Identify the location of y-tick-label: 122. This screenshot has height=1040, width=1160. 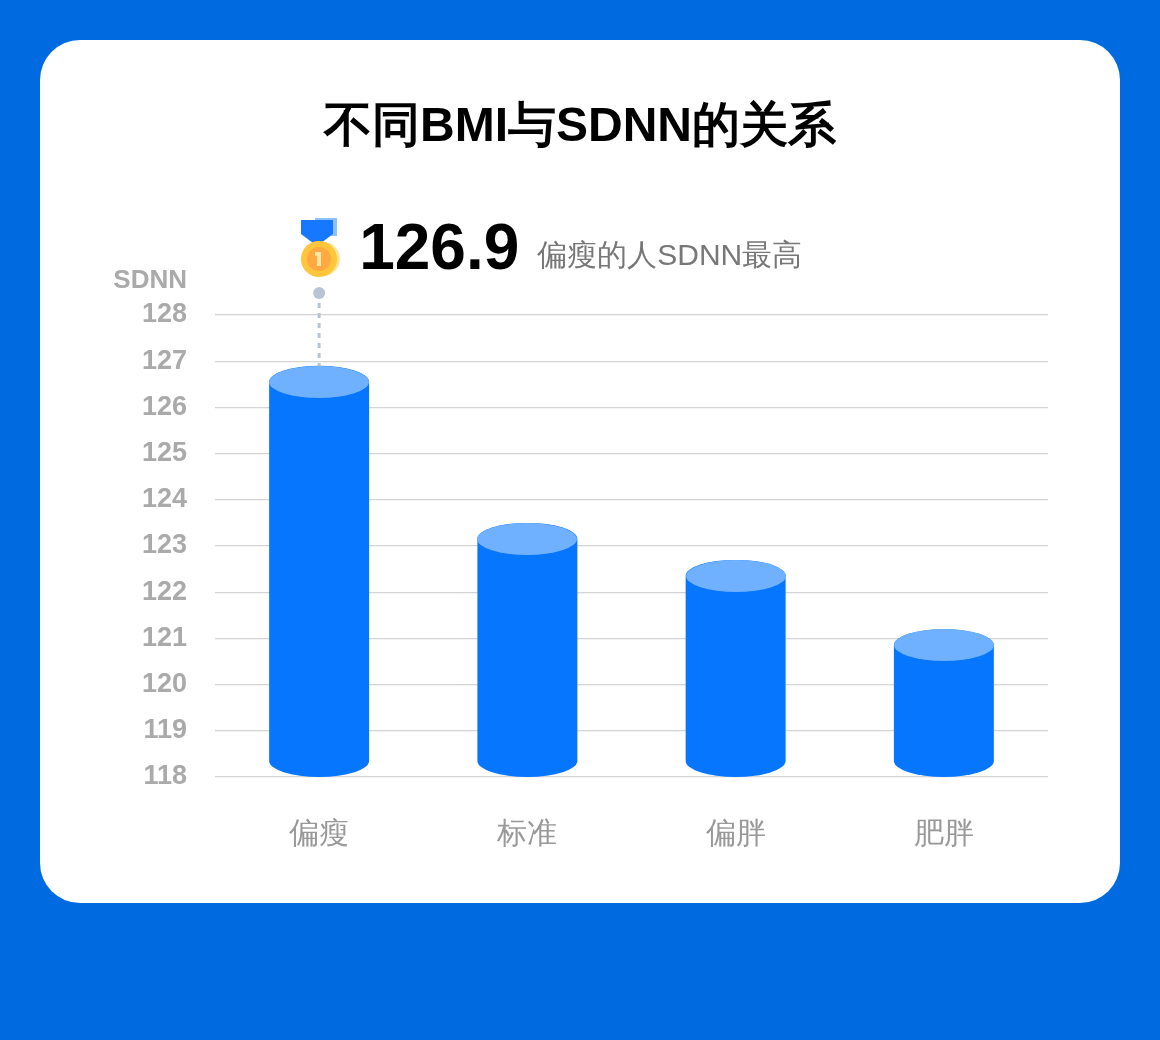
(164, 590).